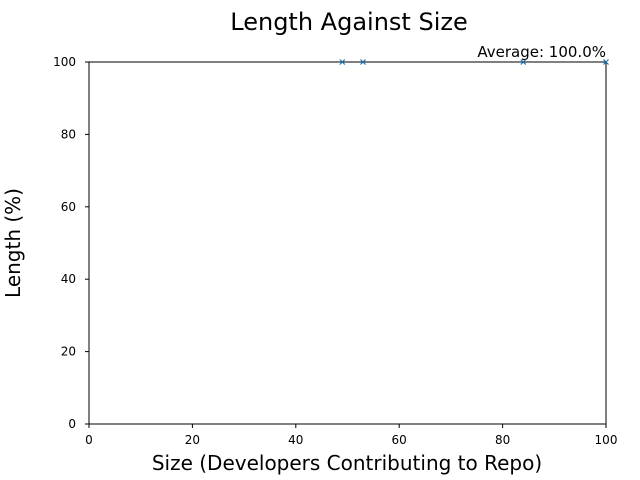 The height and width of the screenshot is (480, 640). Describe the element at coordinates (68, 352) in the screenshot. I see `y-tick-label: 20` at that location.